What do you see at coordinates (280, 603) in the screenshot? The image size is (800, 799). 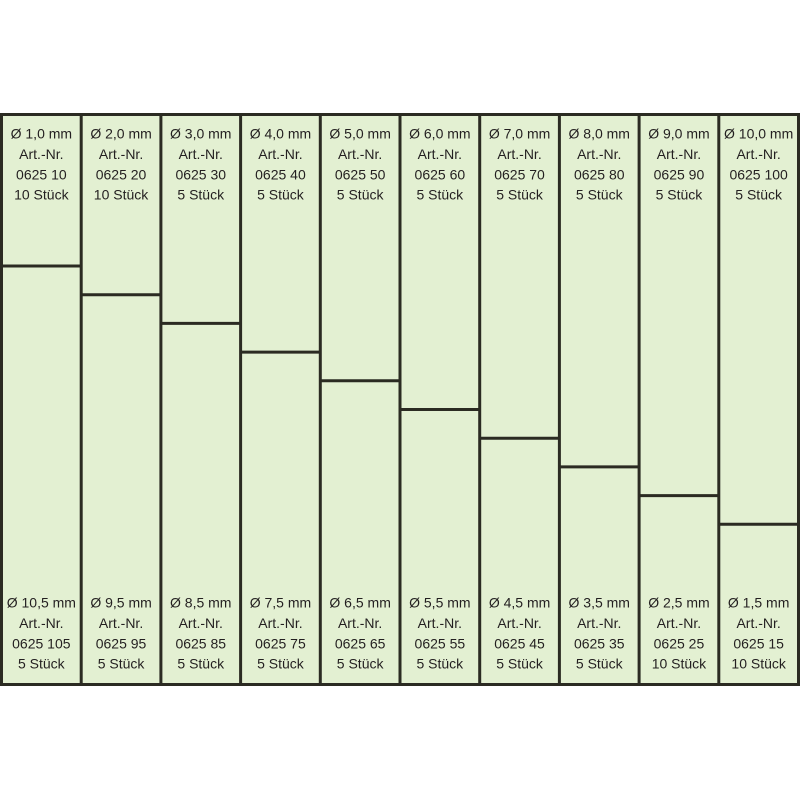 I see `bottom-size: Ø 7,5 mm` at bounding box center [280, 603].